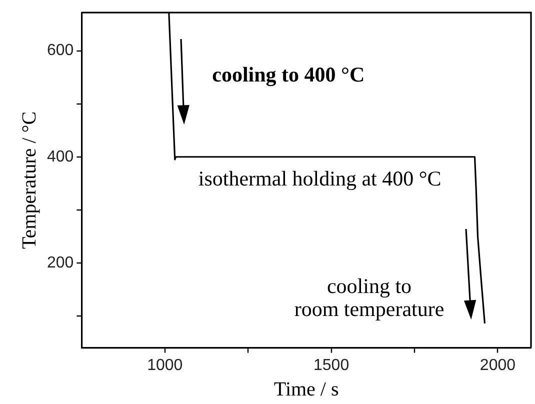  What do you see at coordinates (498, 365) in the screenshot?
I see `x-tick-label: 2000` at bounding box center [498, 365].